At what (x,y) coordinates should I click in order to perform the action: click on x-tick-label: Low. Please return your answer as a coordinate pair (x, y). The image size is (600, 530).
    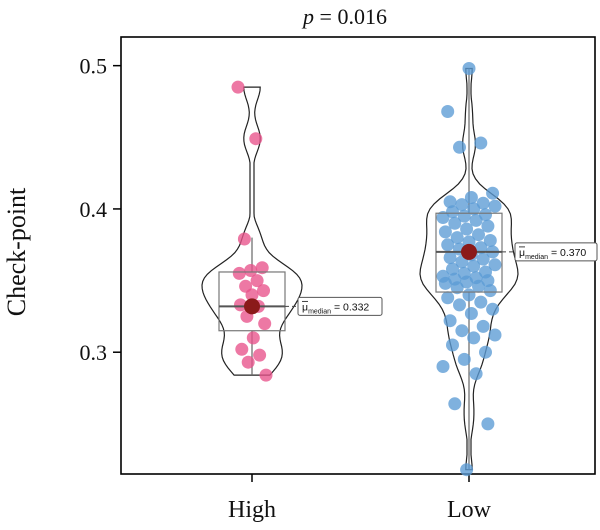
    Looking at the image, I should click on (469, 510).